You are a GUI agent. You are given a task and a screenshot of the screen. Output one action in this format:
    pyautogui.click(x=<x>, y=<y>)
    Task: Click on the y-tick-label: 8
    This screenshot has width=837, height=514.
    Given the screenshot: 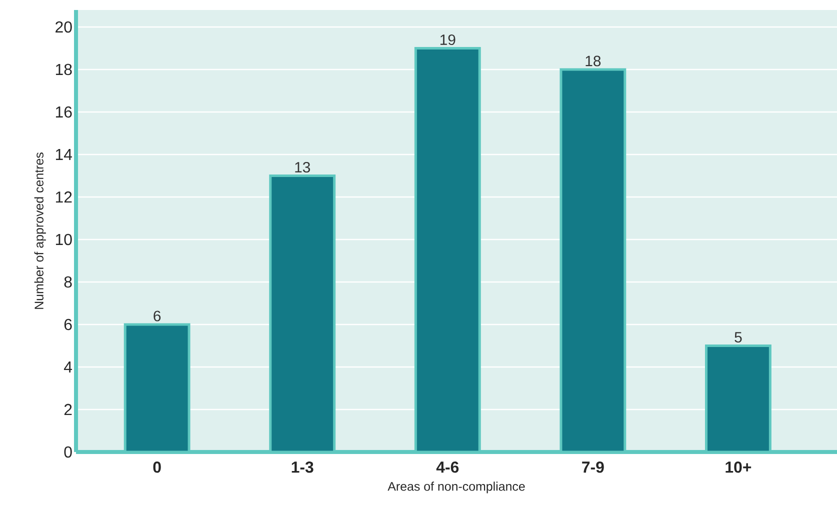 What is the action you would take?
    pyautogui.click(x=68, y=282)
    